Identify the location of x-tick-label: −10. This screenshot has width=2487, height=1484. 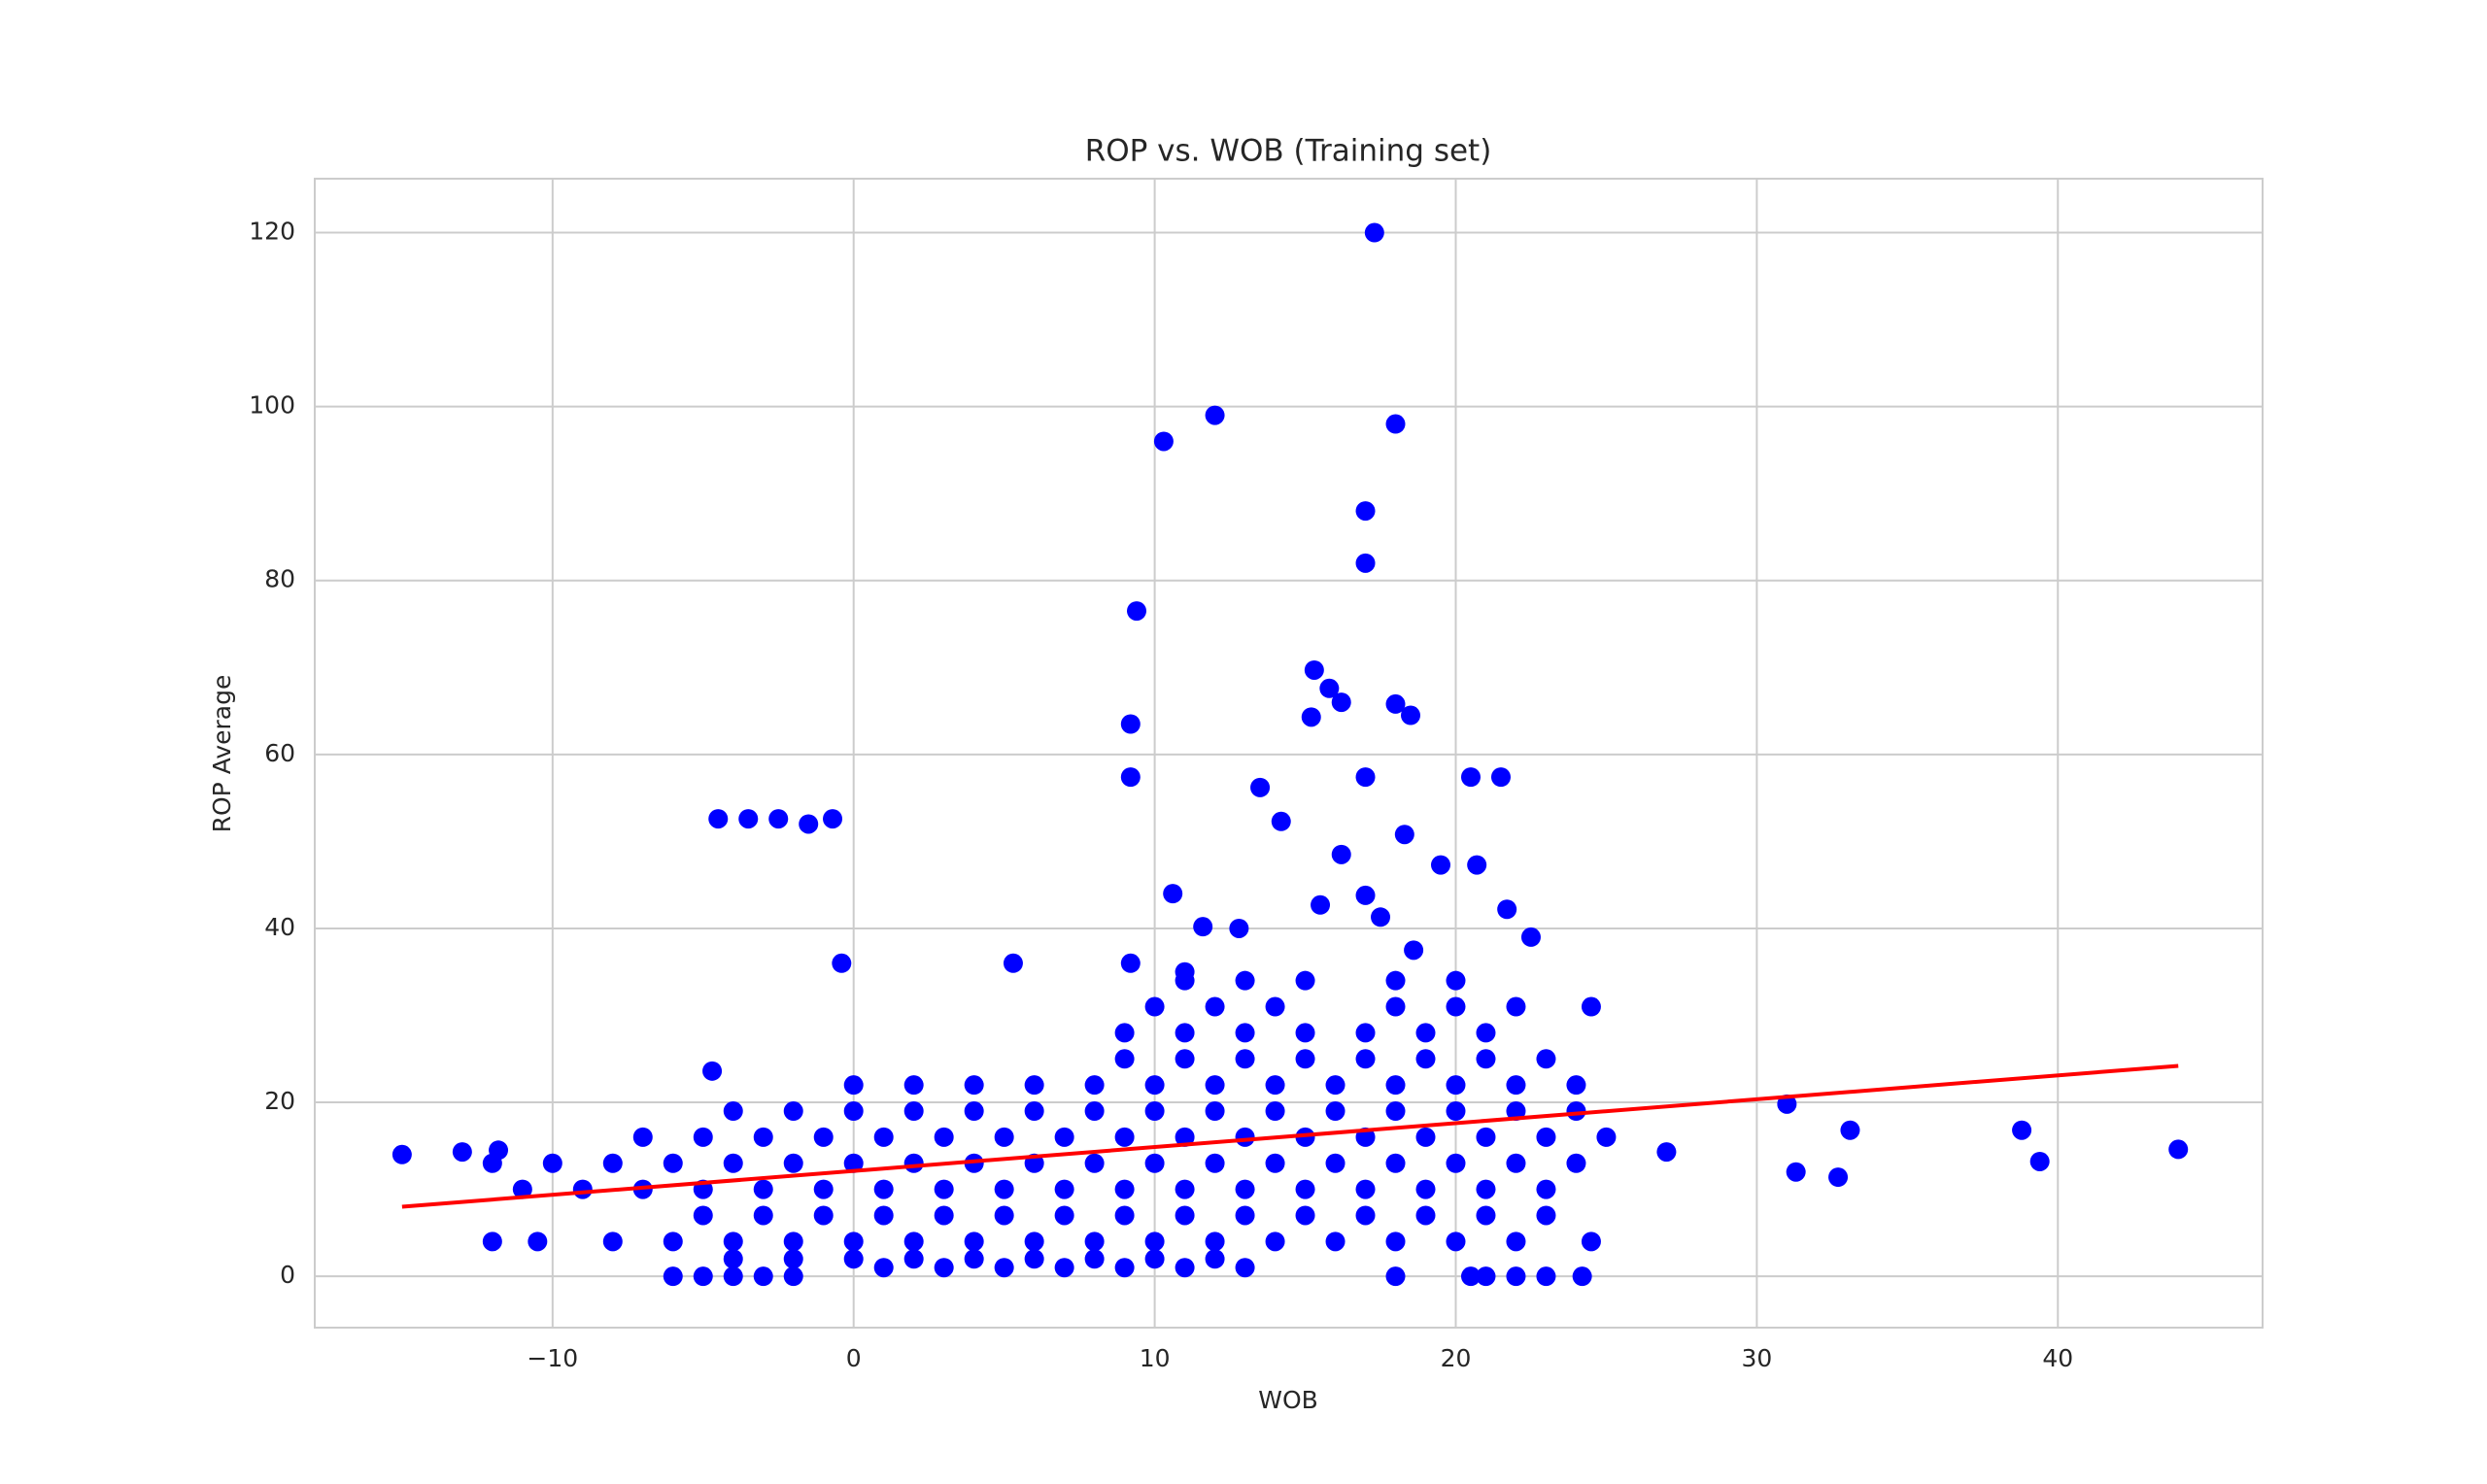
(552, 1358).